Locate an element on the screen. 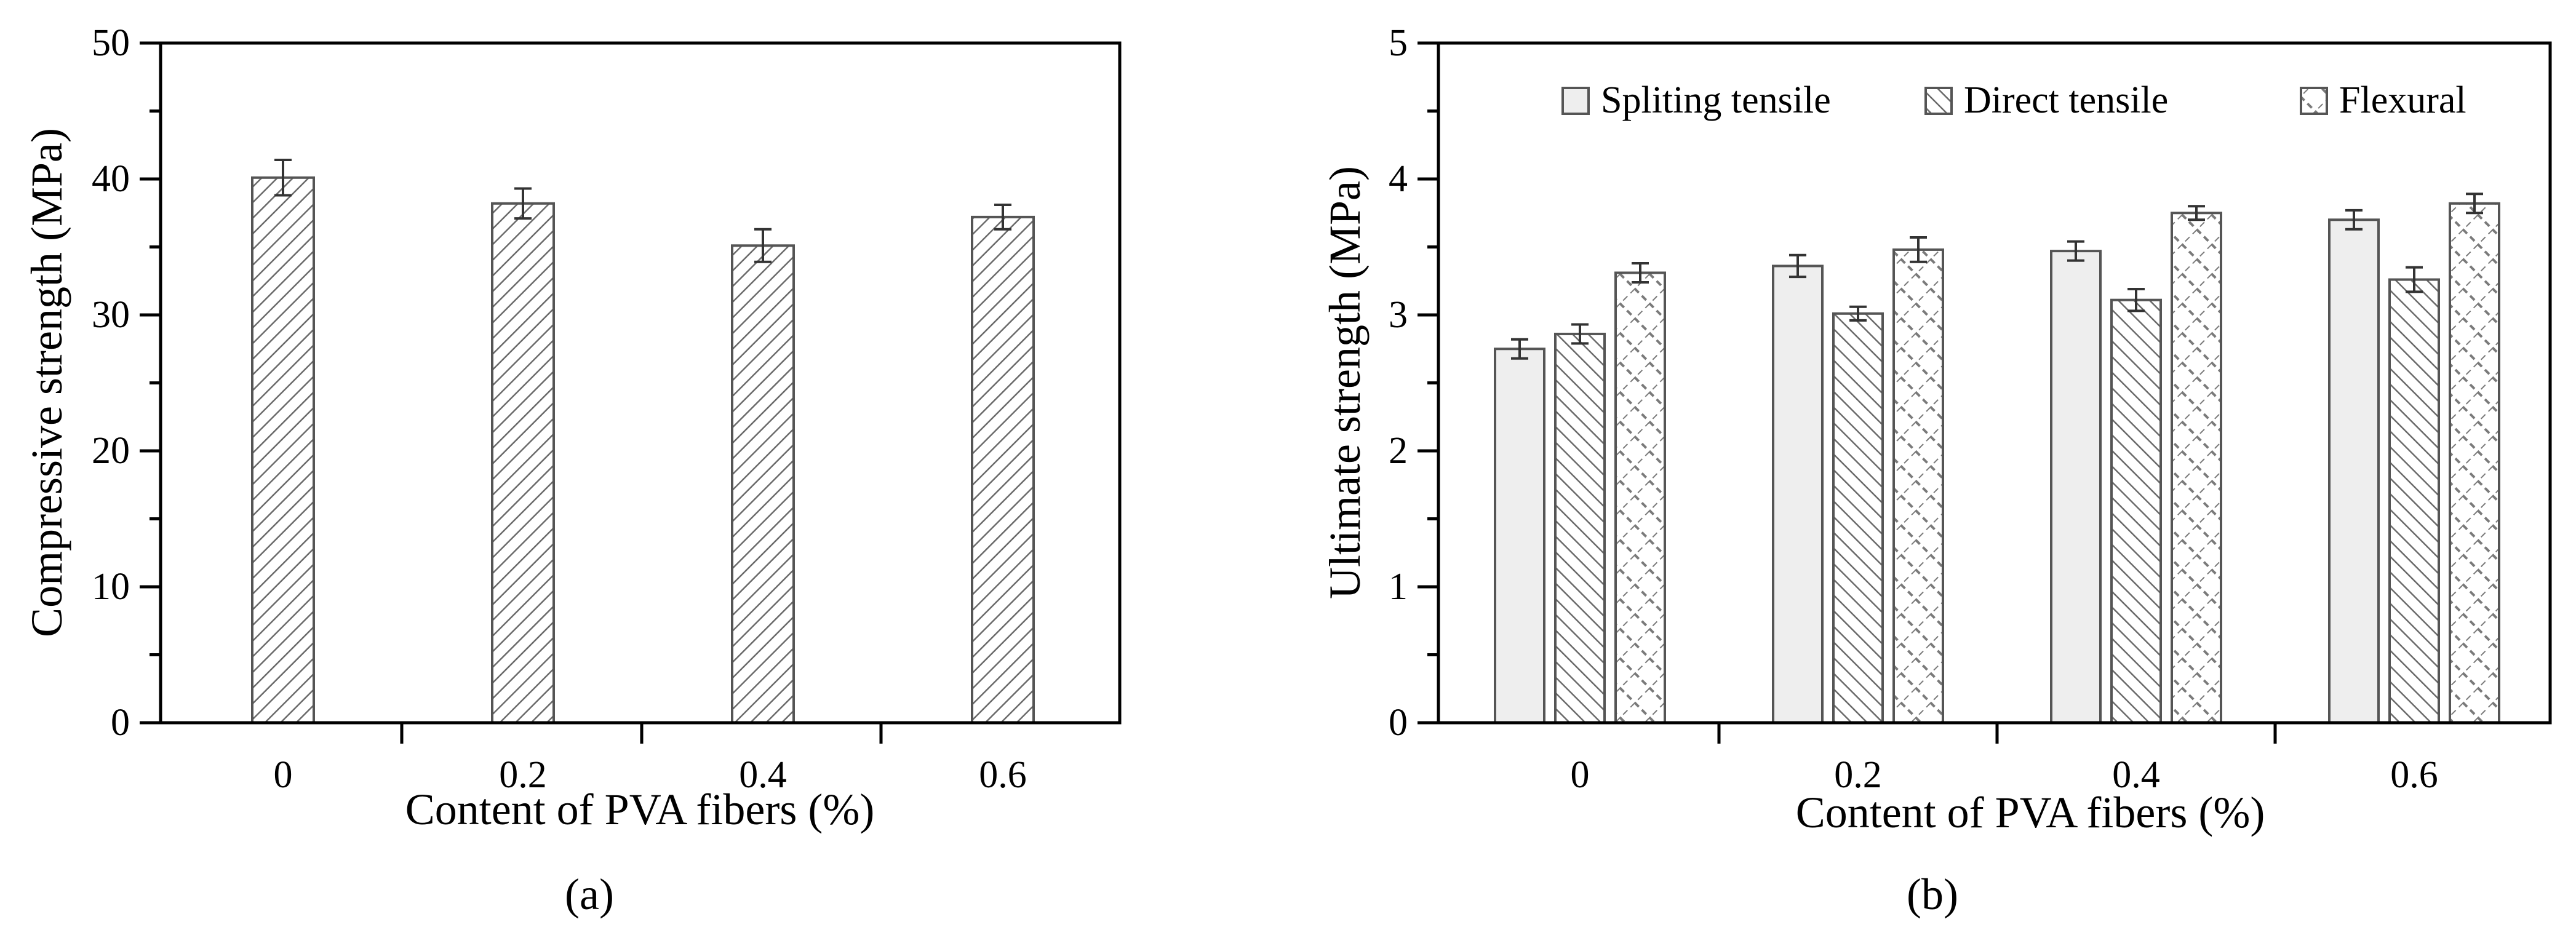 This screenshot has height=946, width=2576. legend-label: Spliting tensile is located at coordinates (1716, 100).